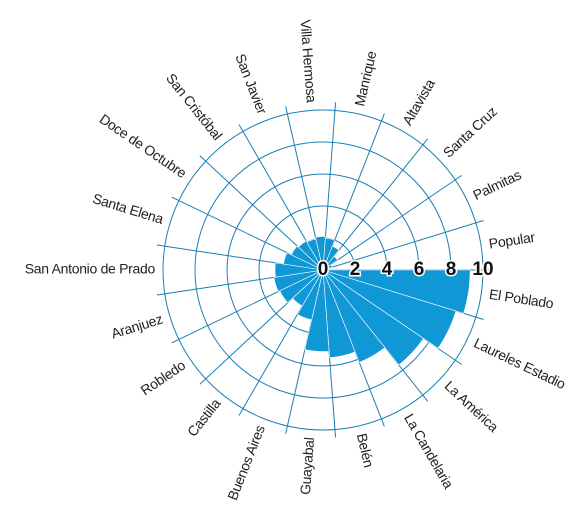 The height and width of the screenshot is (513, 580). What do you see at coordinates (128, 208) in the screenshot?
I see `category-label: Santa Elena` at bounding box center [128, 208].